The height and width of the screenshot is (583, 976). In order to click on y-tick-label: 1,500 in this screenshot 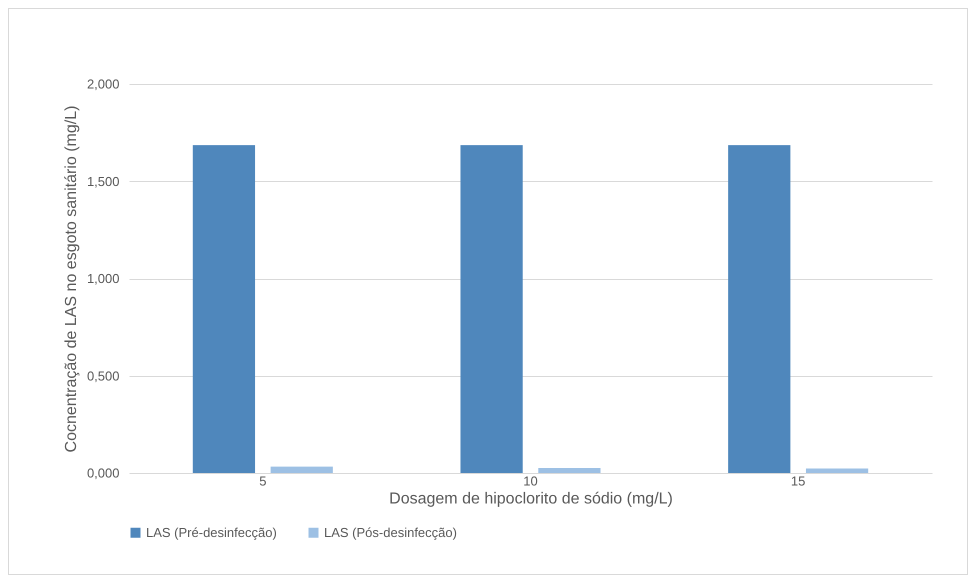, I will do `click(103, 181)`.